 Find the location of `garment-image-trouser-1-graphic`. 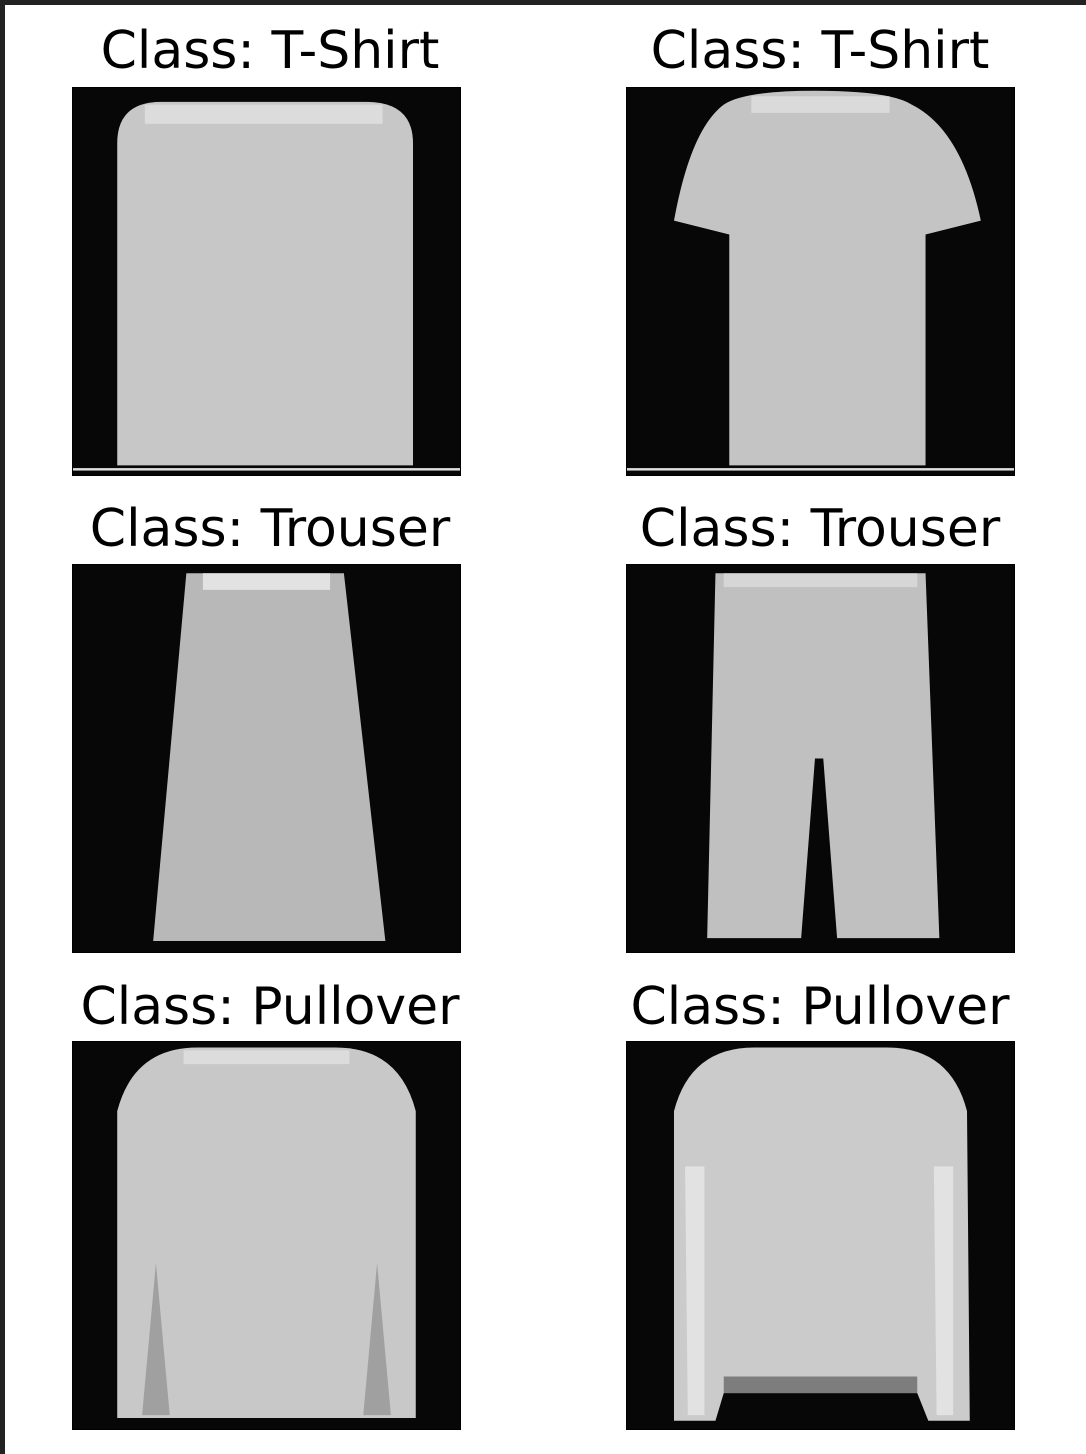

garment-image-trouser-1-graphic is located at coordinates (266, 758).